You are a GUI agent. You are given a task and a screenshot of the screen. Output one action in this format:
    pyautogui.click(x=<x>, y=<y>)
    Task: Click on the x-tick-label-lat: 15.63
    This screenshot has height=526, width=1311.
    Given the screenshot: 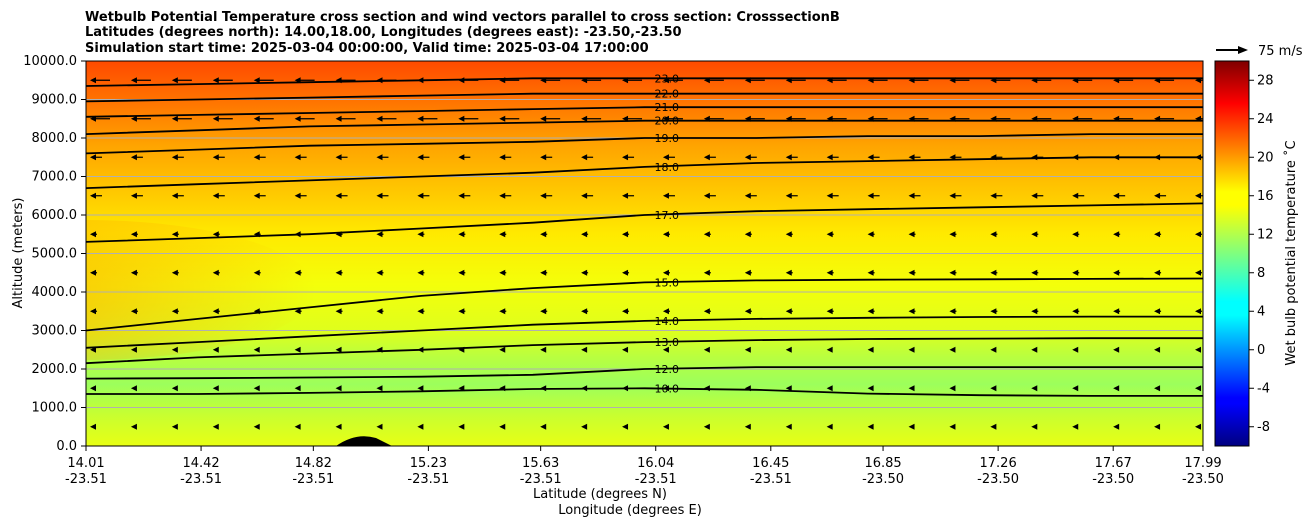 What is the action you would take?
    pyautogui.click(x=540, y=463)
    